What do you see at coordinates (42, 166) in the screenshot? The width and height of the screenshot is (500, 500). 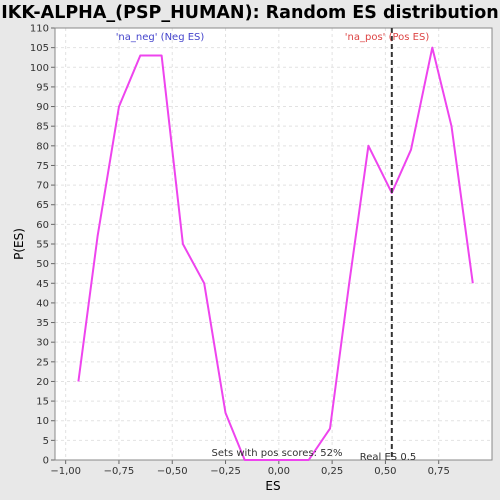 I see `y-tick-label: 75` at bounding box center [42, 166].